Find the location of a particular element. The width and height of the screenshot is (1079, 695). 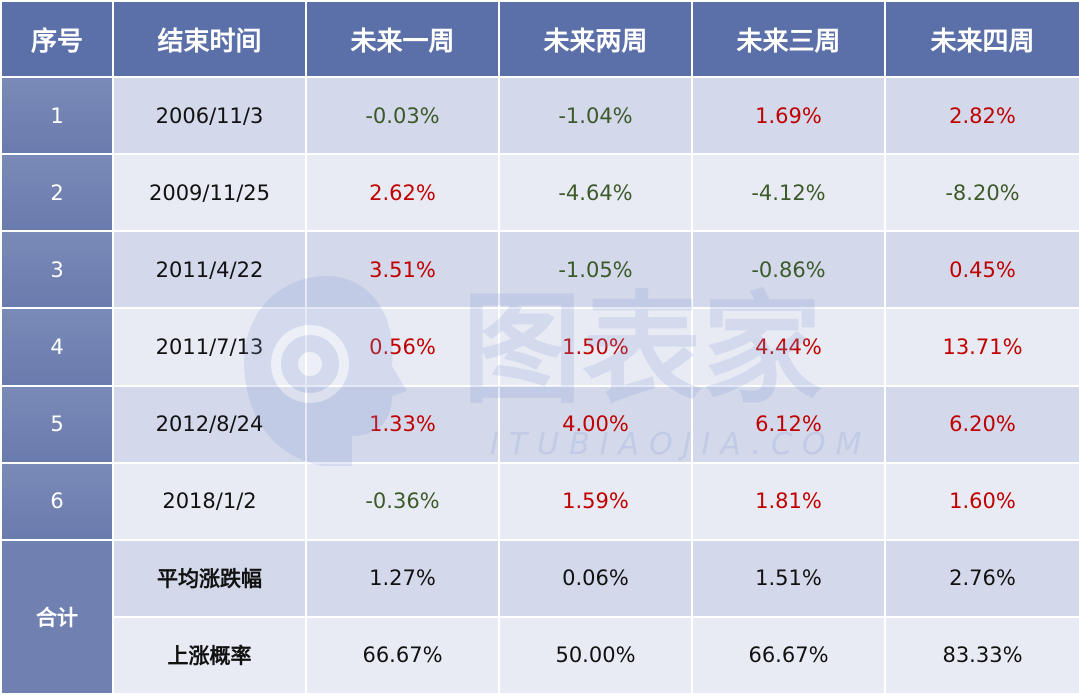

row-seq: 4 is located at coordinates (57, 347).